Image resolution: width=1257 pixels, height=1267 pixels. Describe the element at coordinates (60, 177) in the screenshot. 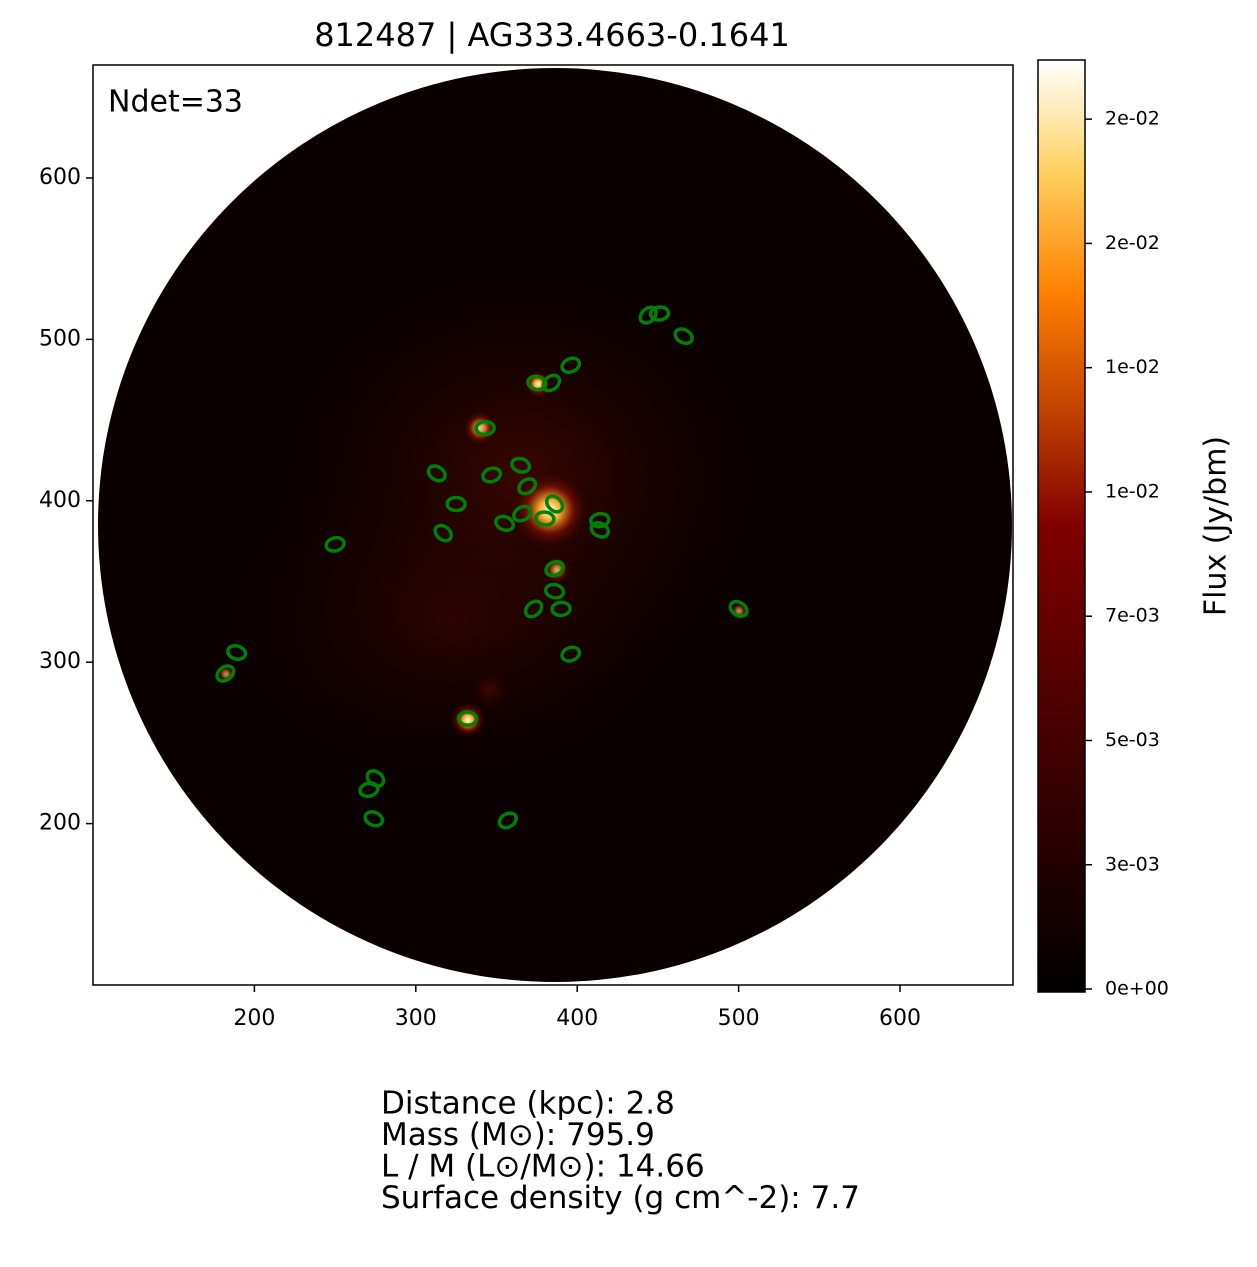

I see `y-tick-label: 600` at that location.